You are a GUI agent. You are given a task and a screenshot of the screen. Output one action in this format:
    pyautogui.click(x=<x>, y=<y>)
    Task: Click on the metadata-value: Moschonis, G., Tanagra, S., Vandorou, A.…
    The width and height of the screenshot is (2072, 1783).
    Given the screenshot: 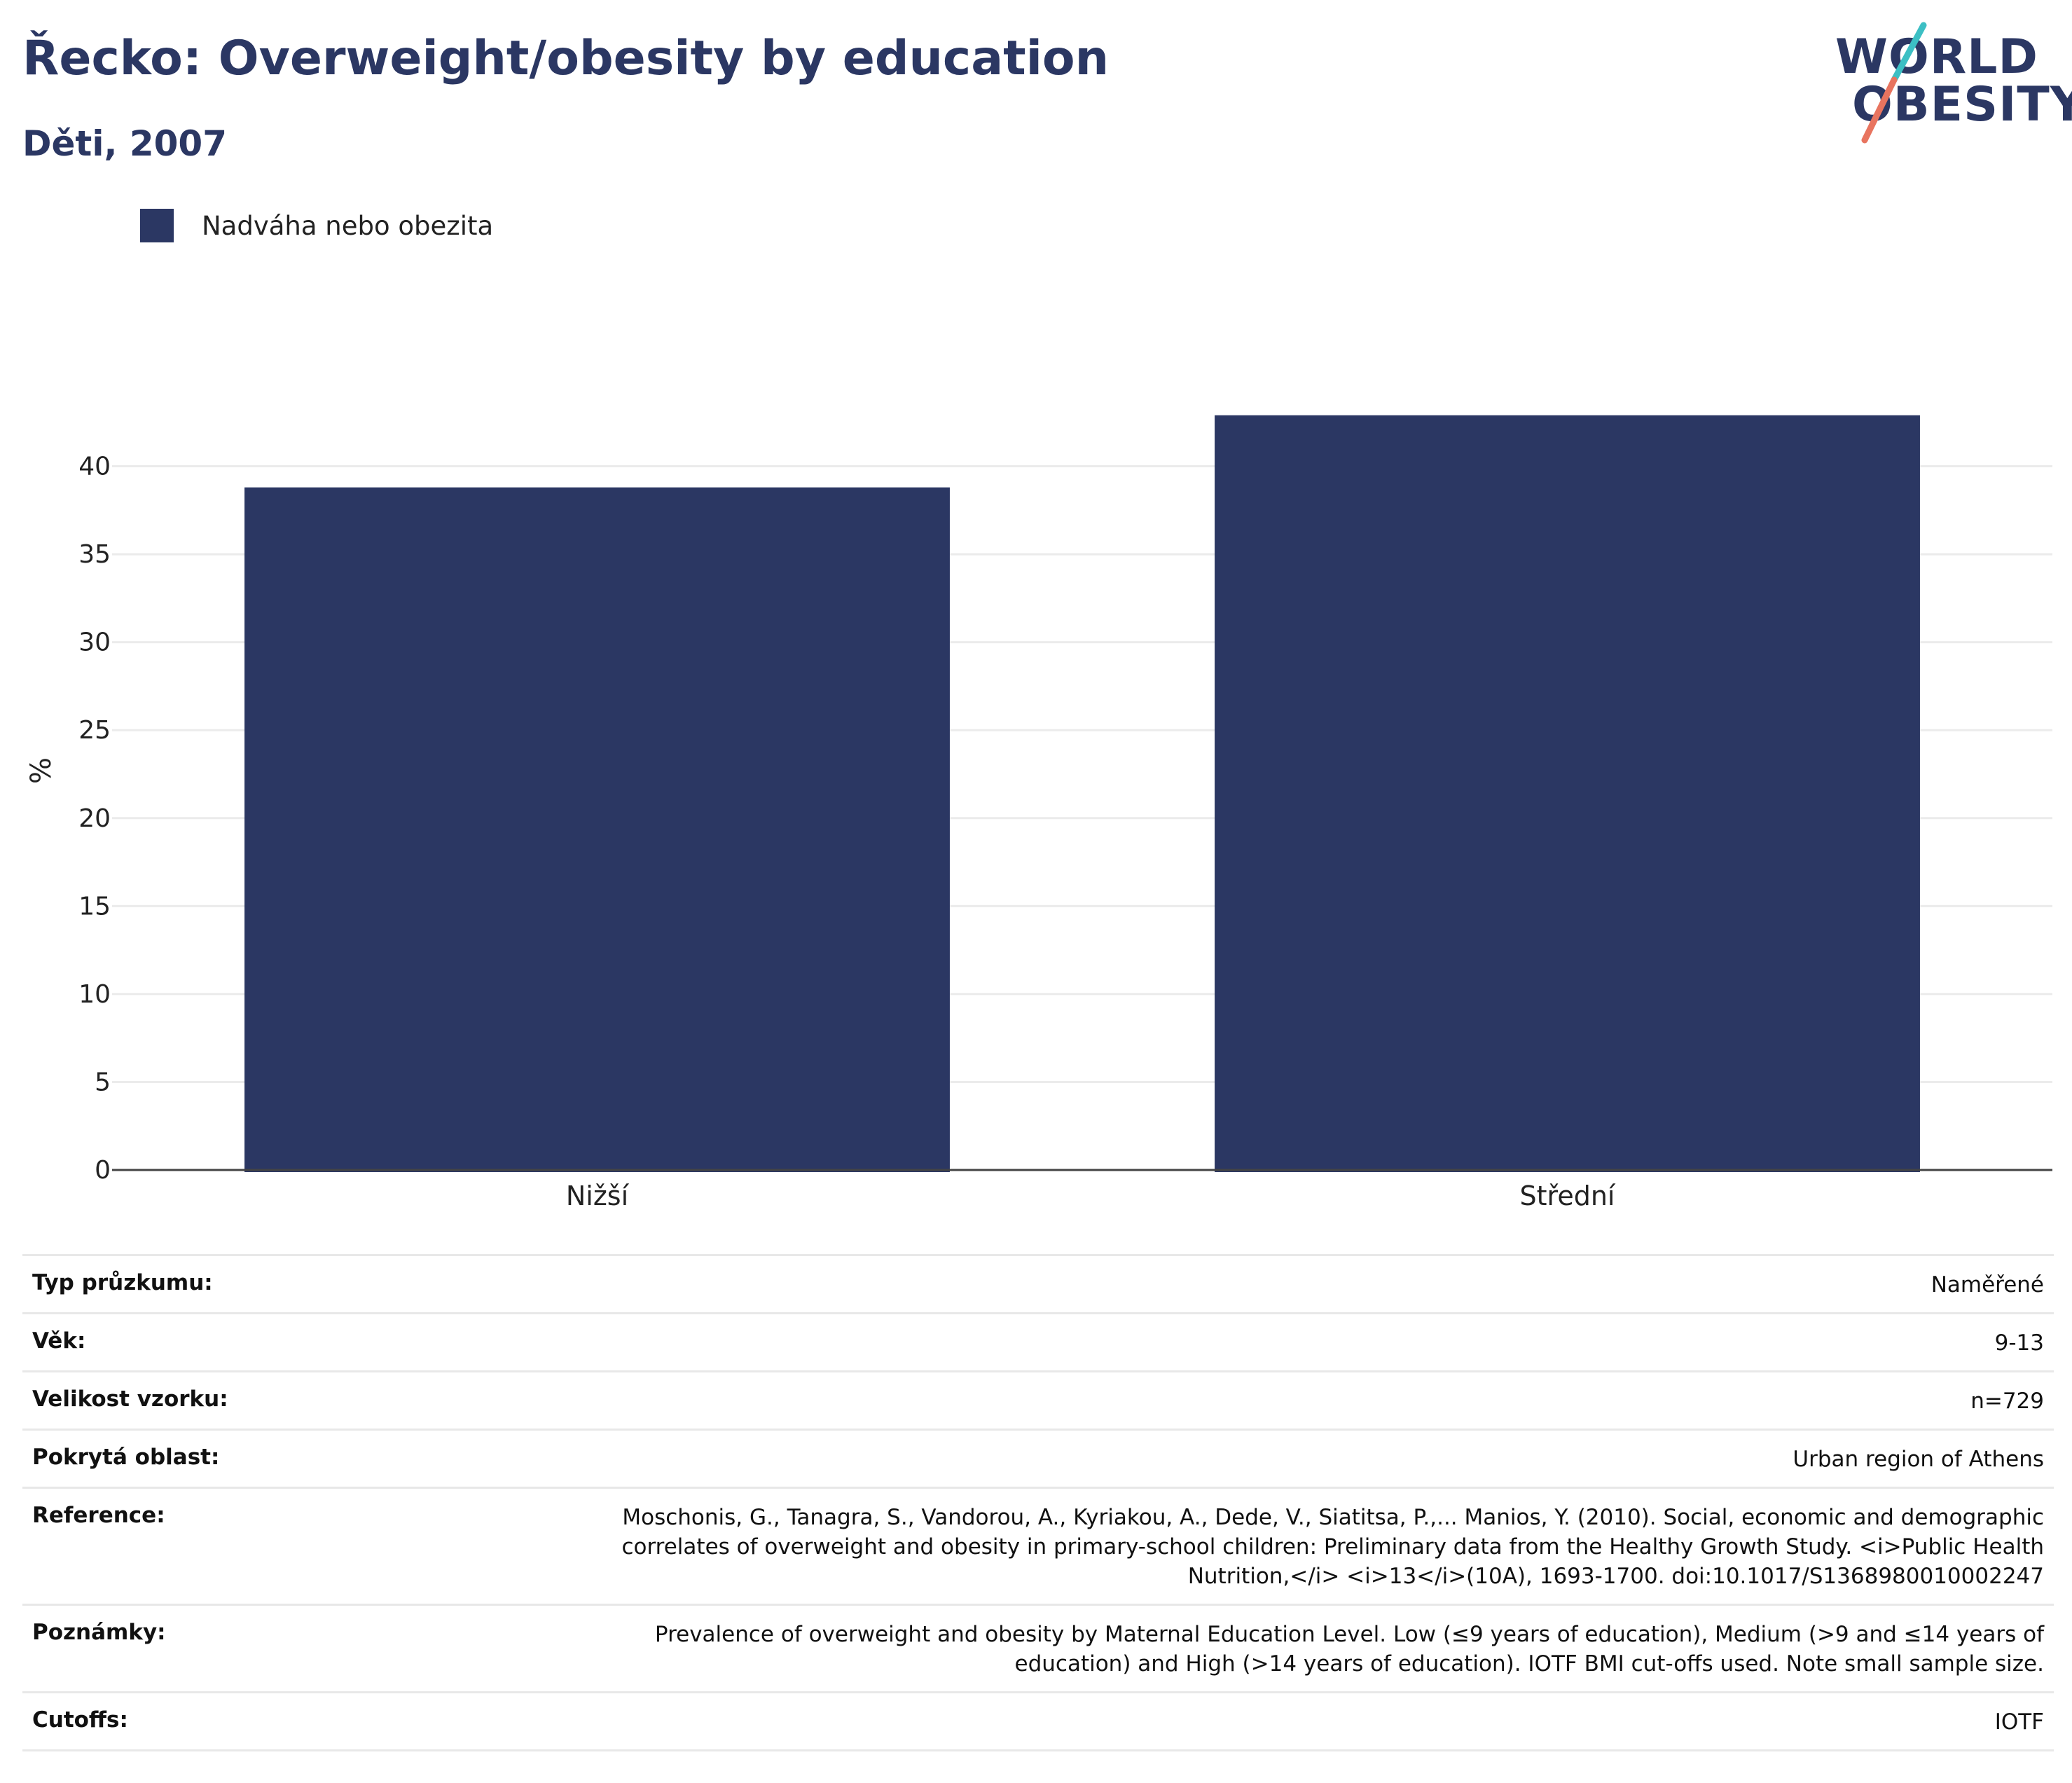 What is the action you would take?
    pyautogui.click(x=1333, y=1547)
    